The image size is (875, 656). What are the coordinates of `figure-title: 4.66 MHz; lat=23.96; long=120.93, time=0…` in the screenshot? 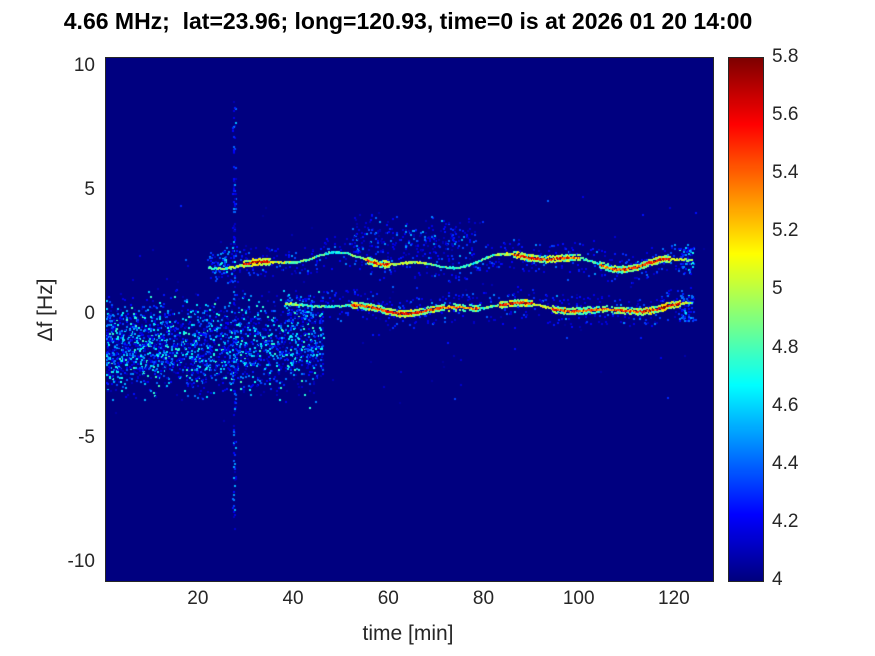 It's located at (408, 21).